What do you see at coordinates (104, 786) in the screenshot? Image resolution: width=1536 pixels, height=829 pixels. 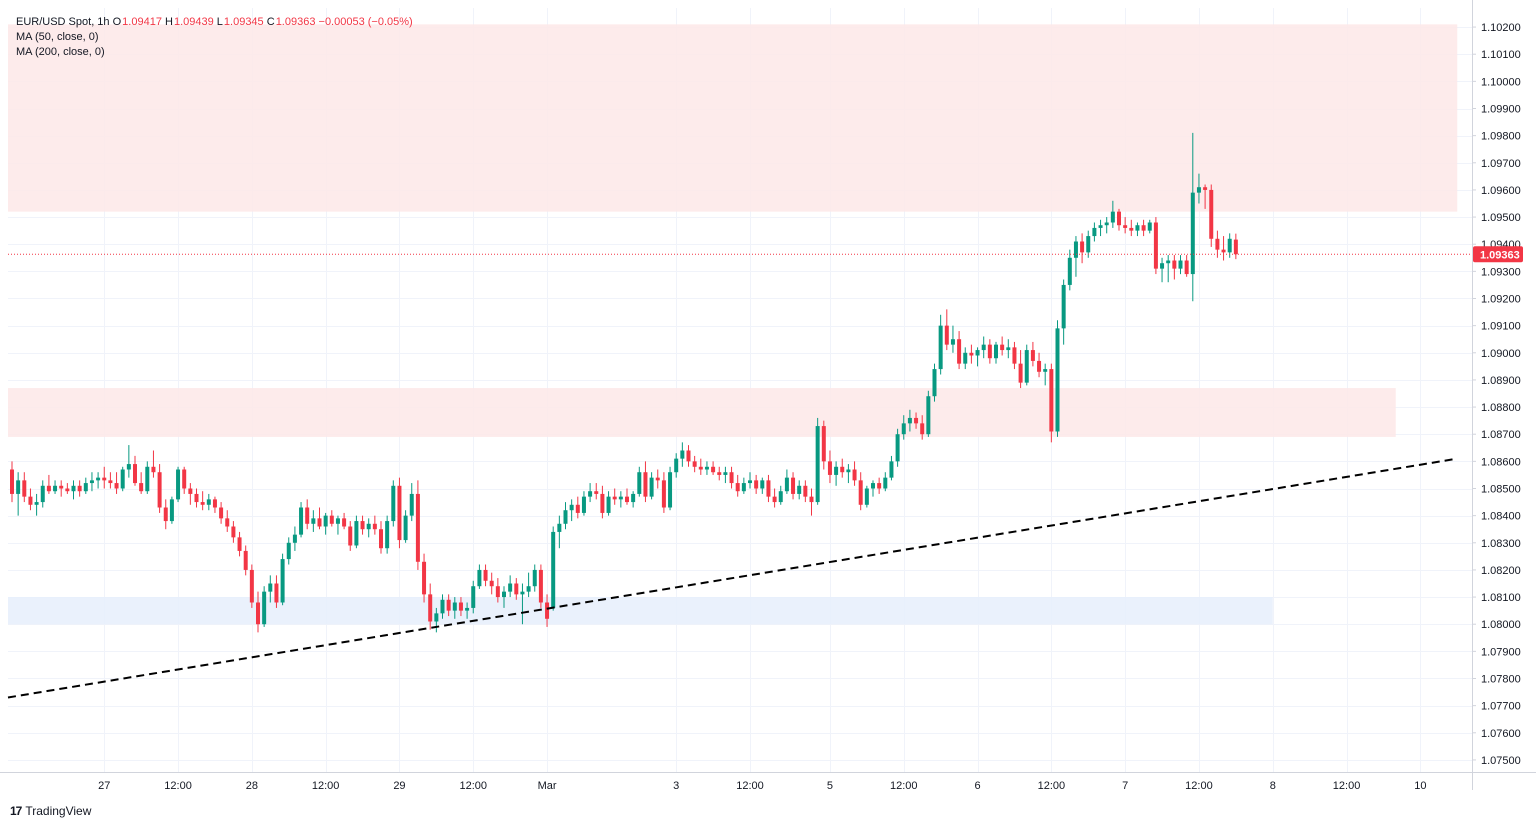 I see `x-tick-label: 27` at bounding box center [104, 786].